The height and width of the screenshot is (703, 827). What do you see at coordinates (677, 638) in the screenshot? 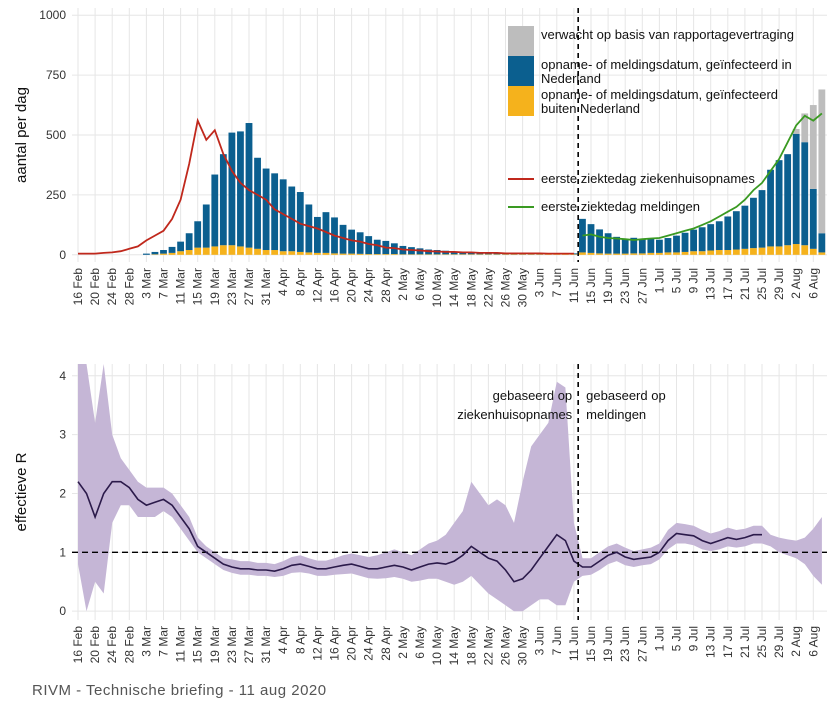
I see `x-tick-label: 5 Jul` at bounding box center [677, 638].